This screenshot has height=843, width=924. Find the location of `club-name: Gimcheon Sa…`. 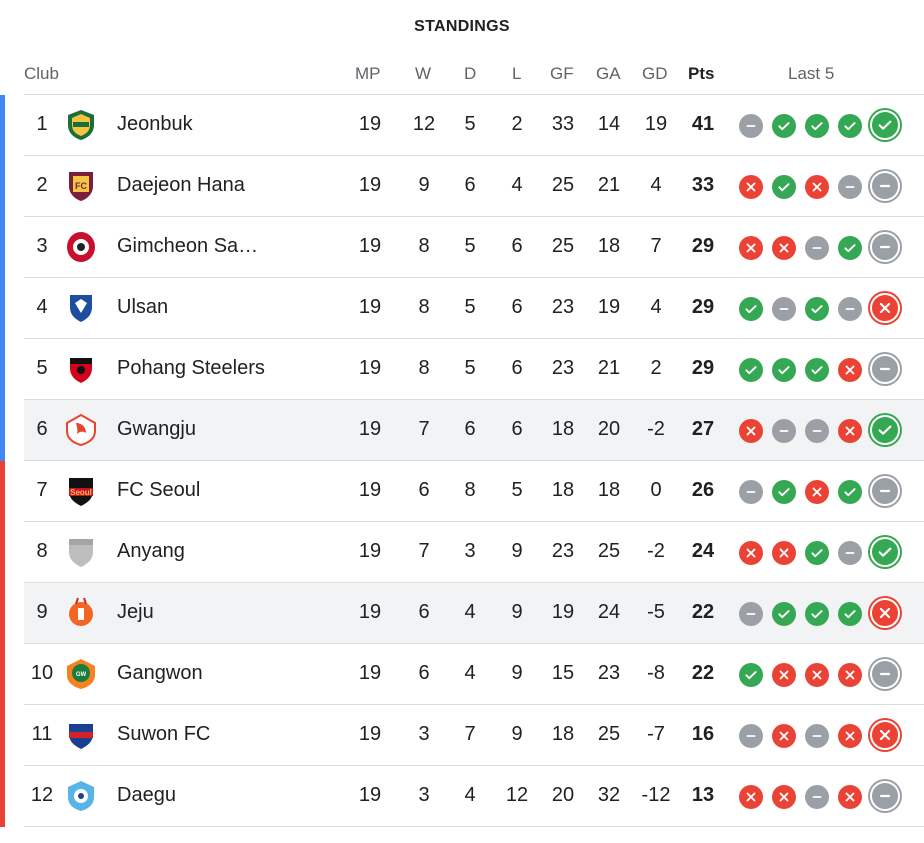

club-name: Gimcheon Sa… is located at coordinates (188, 246).